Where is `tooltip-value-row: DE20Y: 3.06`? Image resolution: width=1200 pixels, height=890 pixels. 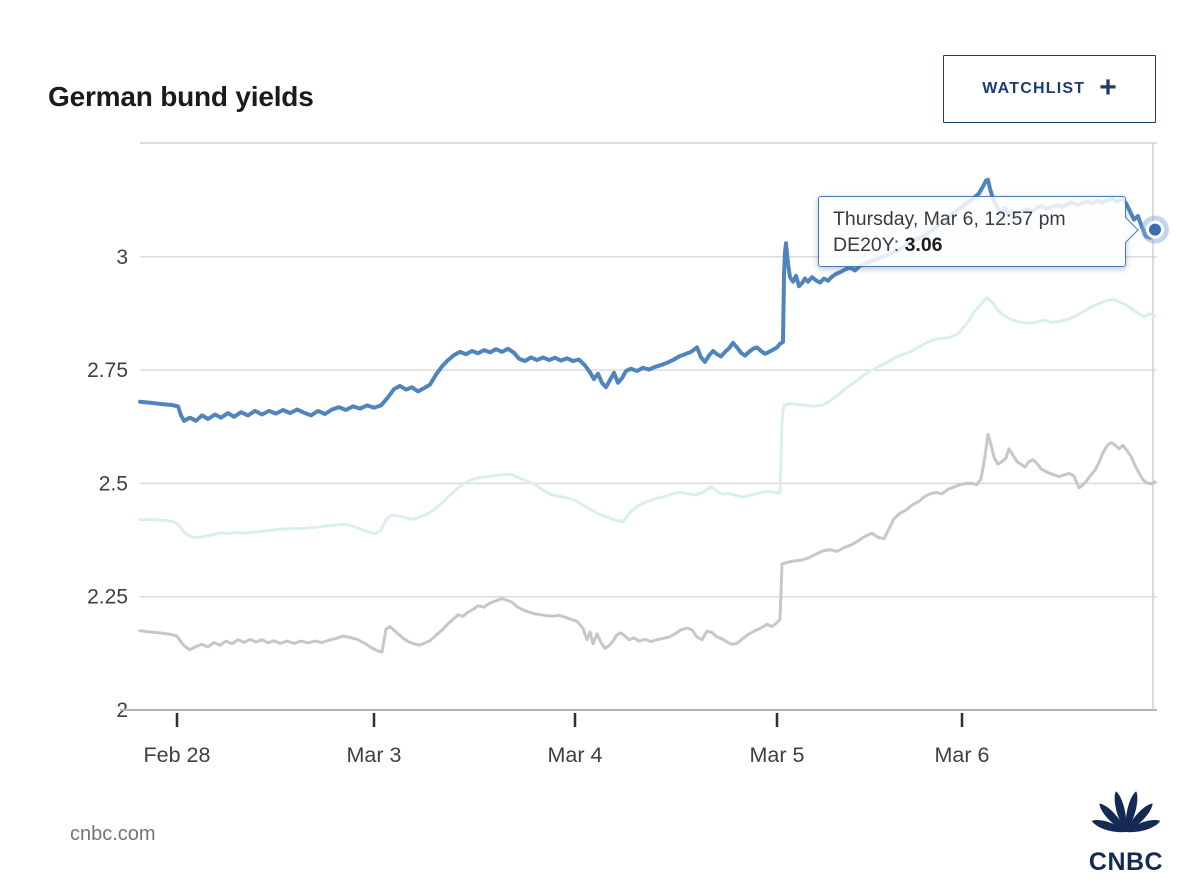 tooltip-value-row: DE20Y: 3.06 is located at coordinates (972, 245).